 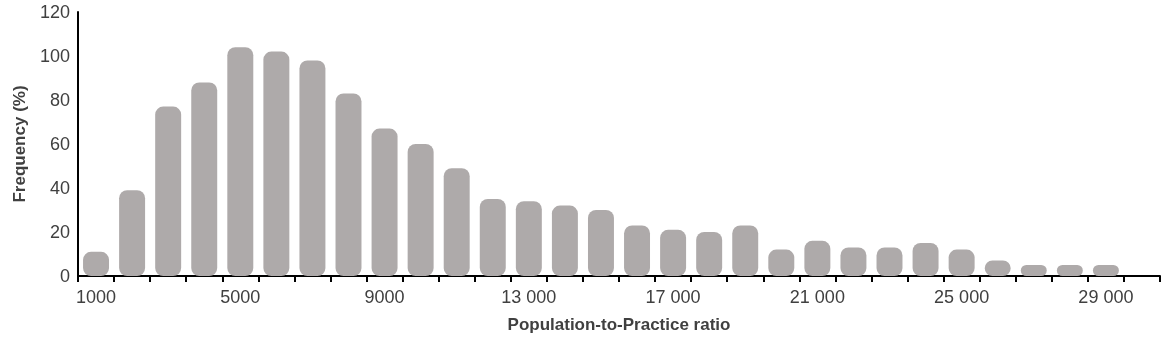 I want to click on y-tick-label: 100, so click(x=54, y=56).